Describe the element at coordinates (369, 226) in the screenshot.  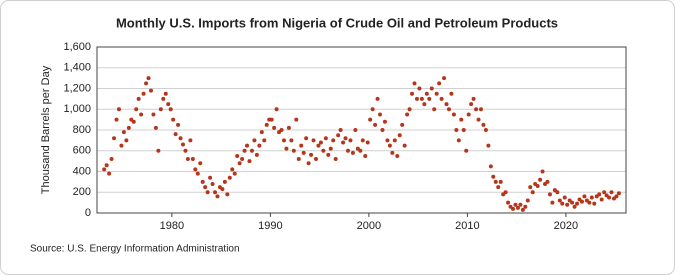
I see `x-tick-label: 2000` at that location.